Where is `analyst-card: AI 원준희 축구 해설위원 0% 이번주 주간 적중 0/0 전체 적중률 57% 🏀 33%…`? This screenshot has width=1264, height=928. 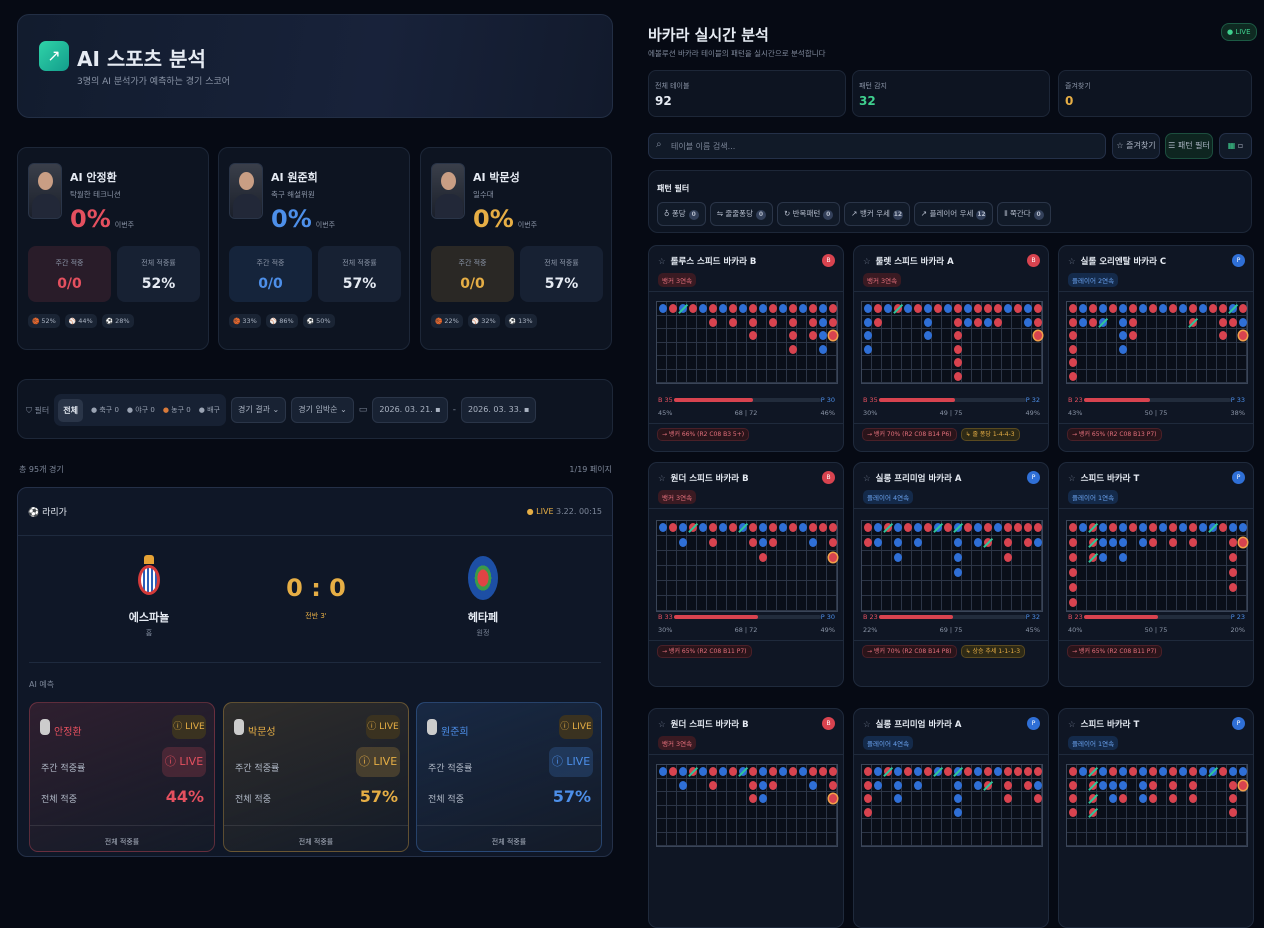
analyst-card: AI 원준희 축구 해설위원 0% 이번주 주간 적중 0/0 전체 적중률 57% 🏀 33%… is located at coordinates (314, 248).